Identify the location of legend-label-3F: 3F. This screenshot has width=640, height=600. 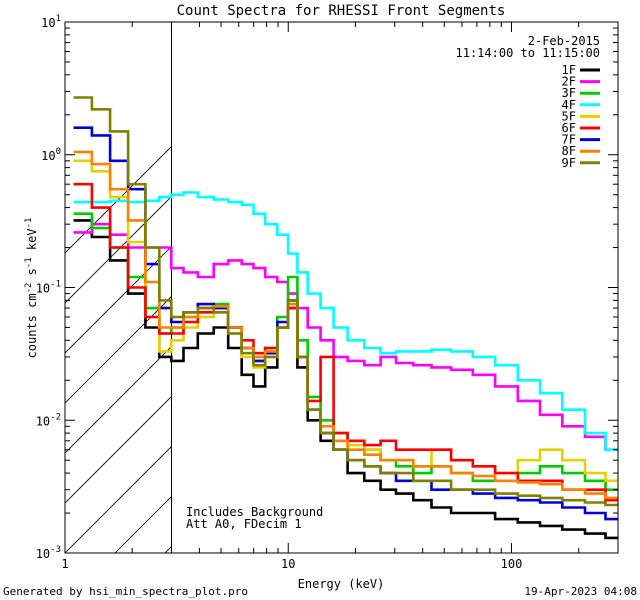
(569, 93).